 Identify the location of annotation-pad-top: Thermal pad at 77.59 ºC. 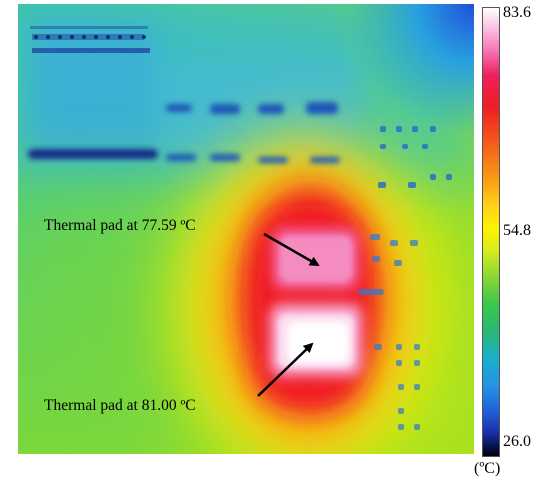
(120, 225).